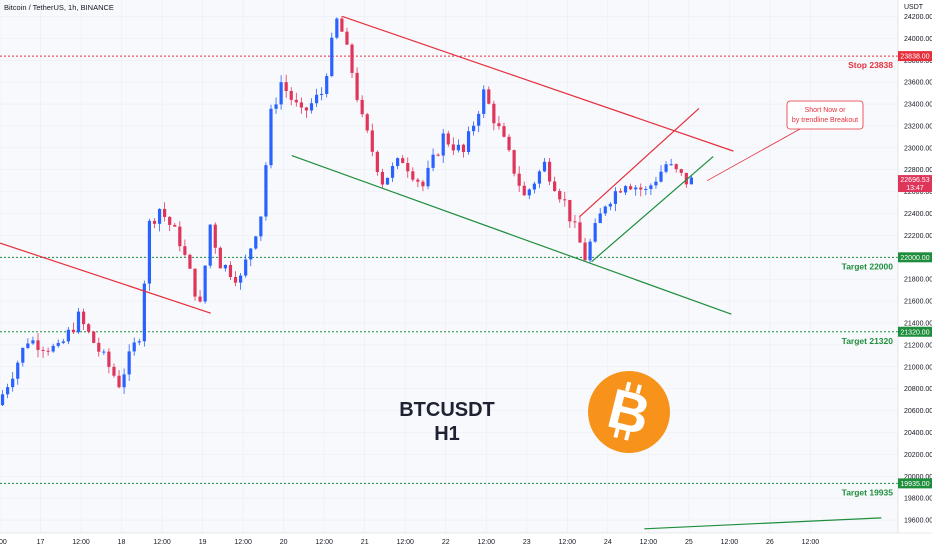  What do you see at coordinates (446, 542) in the screenshot?
I see `time-tick-label: 22` at bounding box center [446, 542].